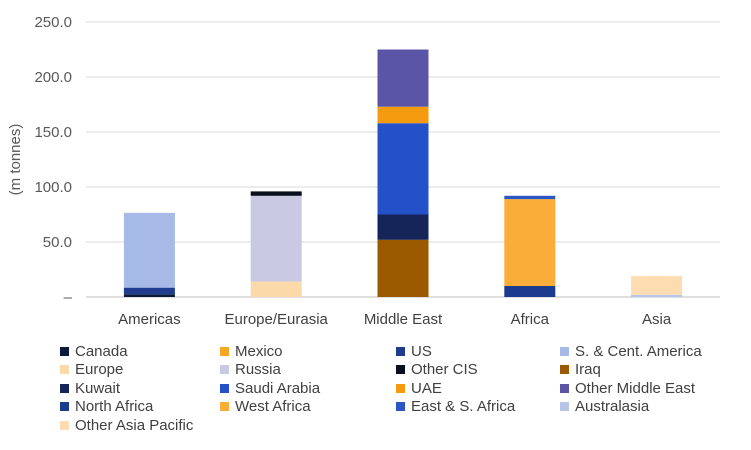 The width and height of the screenshot is (751, 450). Describe the element at coordinates (530, 319) in the screenshot. I see `x-tick-label: Africa` at that location.